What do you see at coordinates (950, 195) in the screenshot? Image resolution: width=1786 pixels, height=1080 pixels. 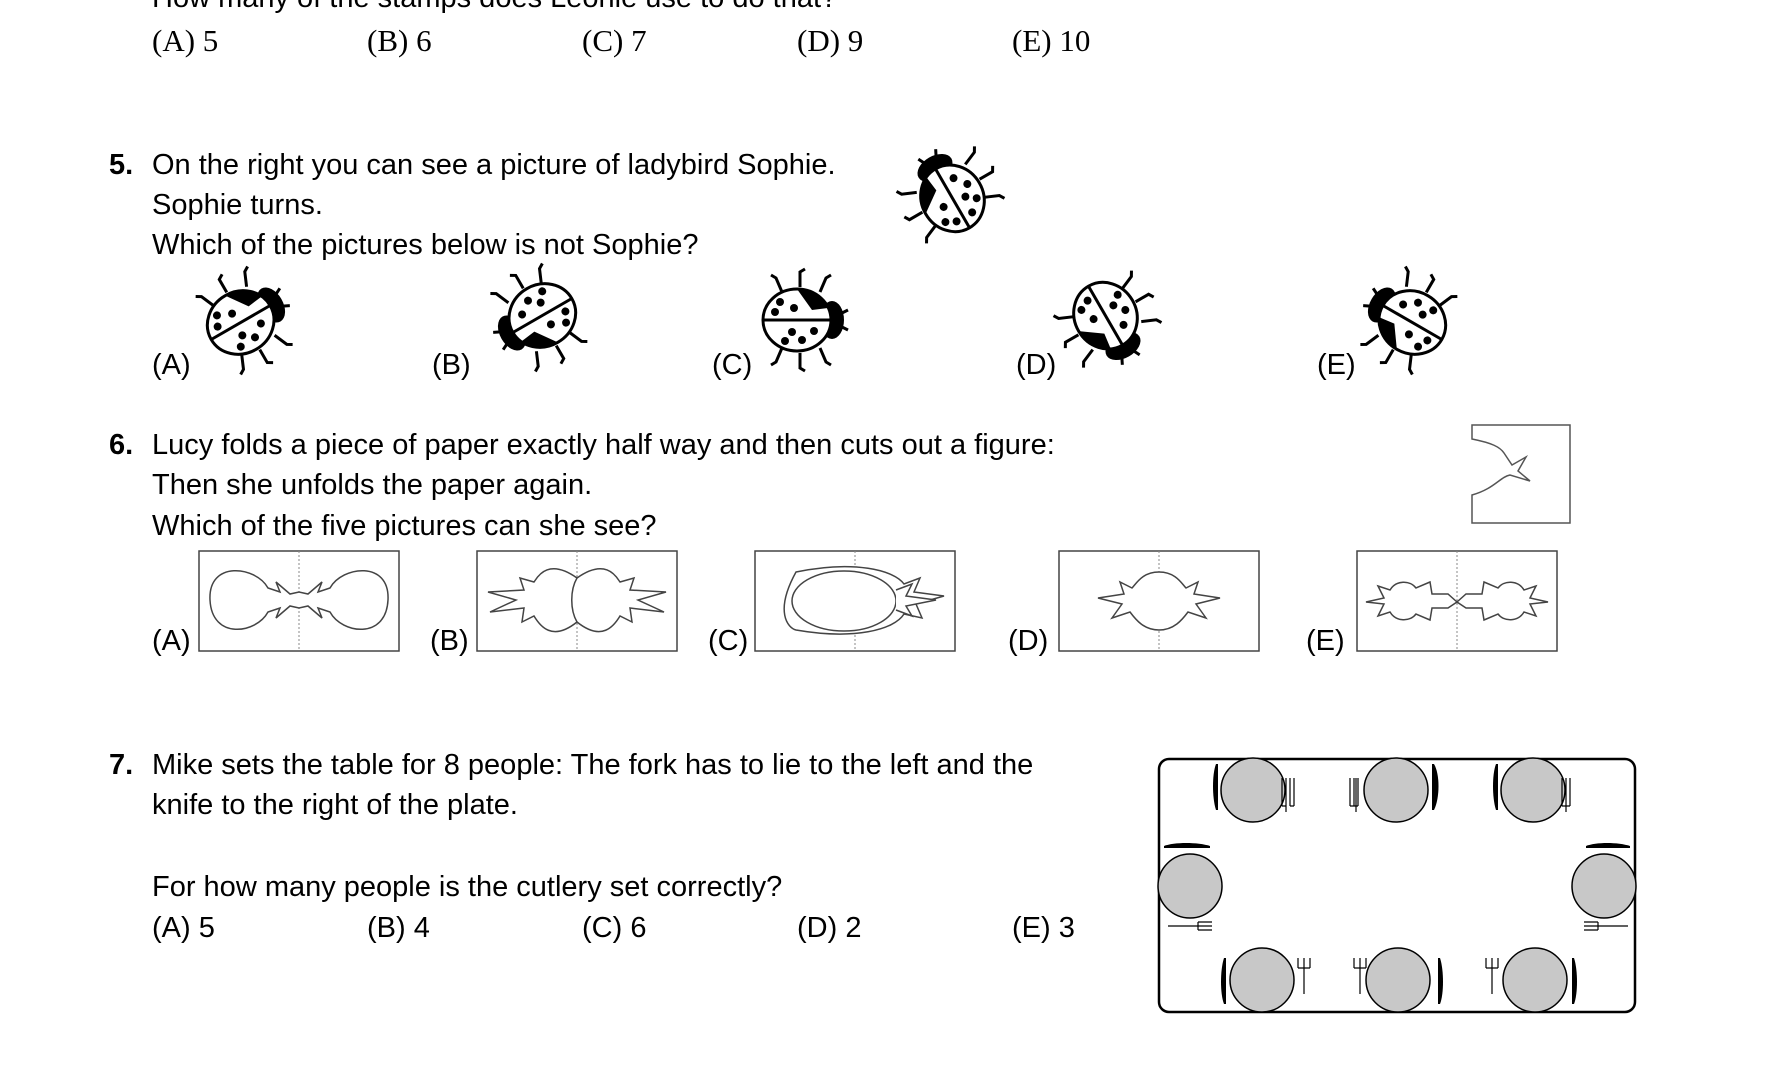 I see `ladybird-sophie-image` at bounding box center [950, 195].